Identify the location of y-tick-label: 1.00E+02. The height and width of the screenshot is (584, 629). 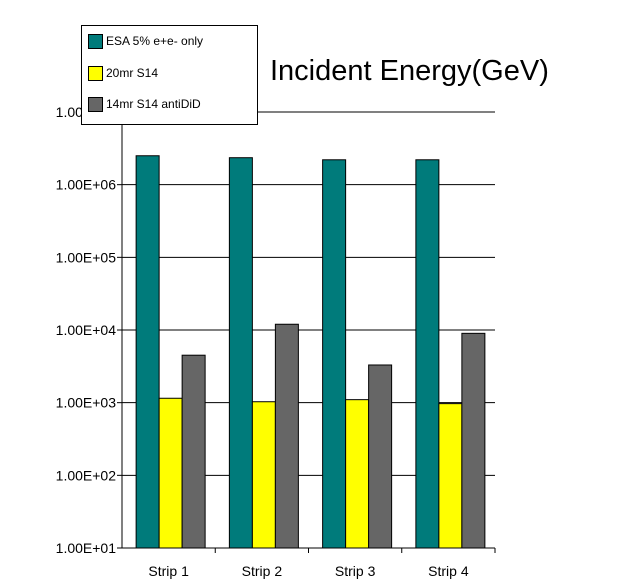
(86, 475).